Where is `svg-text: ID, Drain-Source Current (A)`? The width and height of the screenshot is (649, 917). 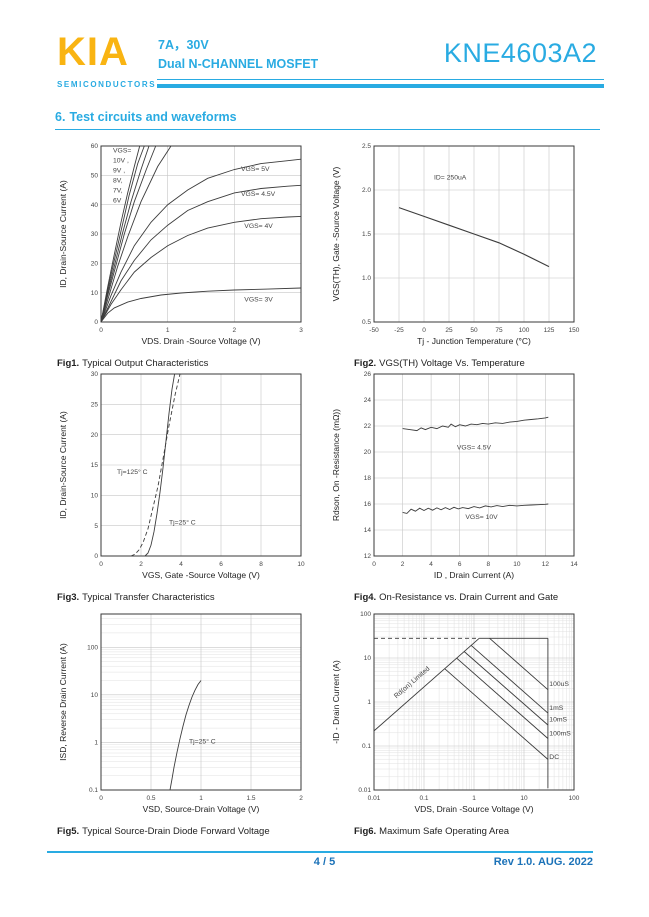
svg-text: ID, Drain-Source Current (A) is located at coordinates (63, 465).